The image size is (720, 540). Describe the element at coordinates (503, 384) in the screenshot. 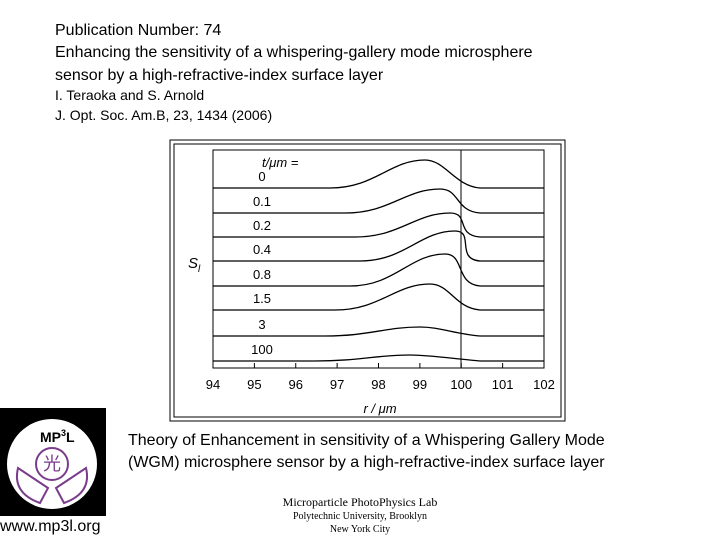

I see `x-tick-label: 101` at that location.